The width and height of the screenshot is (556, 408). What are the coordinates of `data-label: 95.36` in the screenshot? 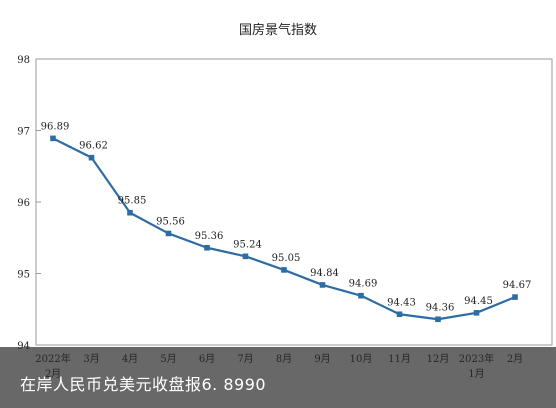 It's located at (209, 236).